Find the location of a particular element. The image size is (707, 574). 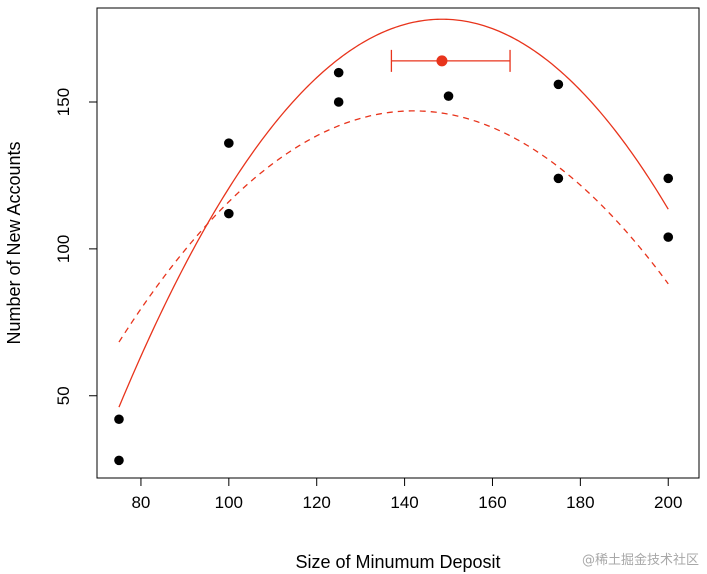

x-tick-label: 120 is located at coordinates (317, 502).